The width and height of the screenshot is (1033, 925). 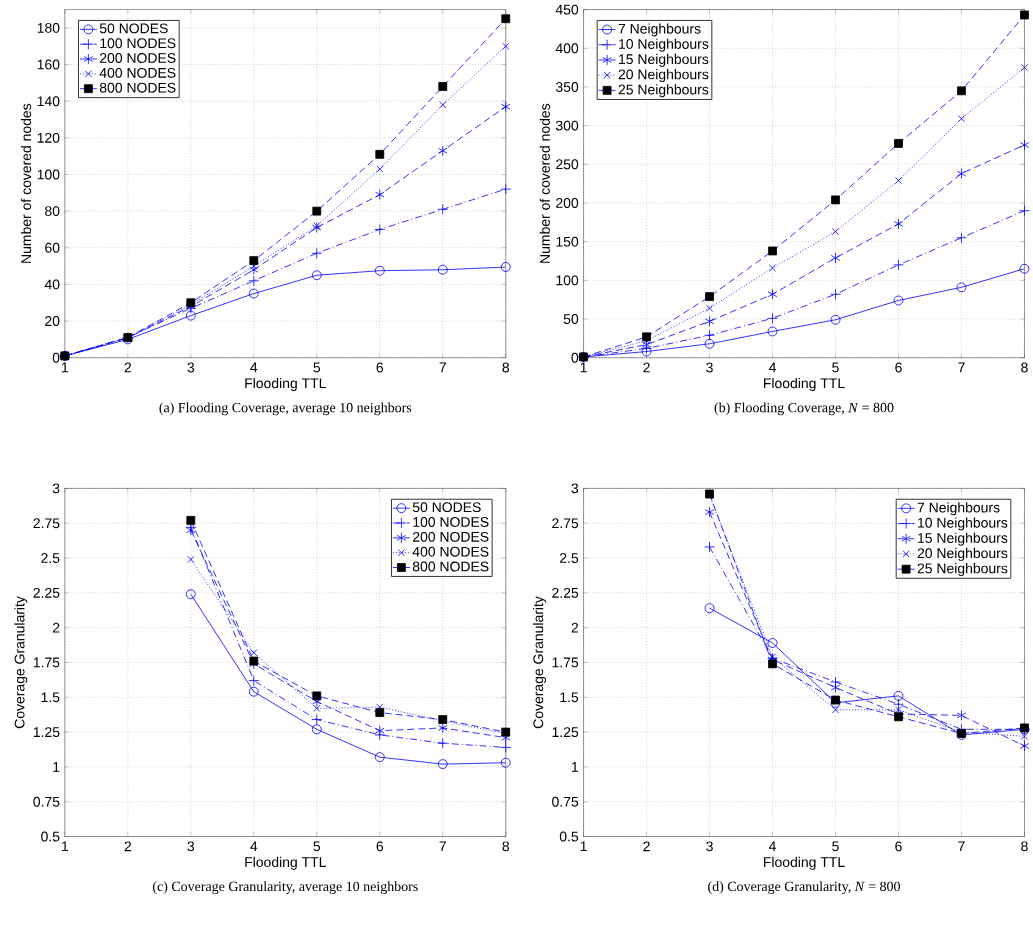 What do you see at coordinates (285, 887) in the screenshot?
I see `text: (c) Coverage Granularity, average 10 neighbors` at bounding box center [285, 887].